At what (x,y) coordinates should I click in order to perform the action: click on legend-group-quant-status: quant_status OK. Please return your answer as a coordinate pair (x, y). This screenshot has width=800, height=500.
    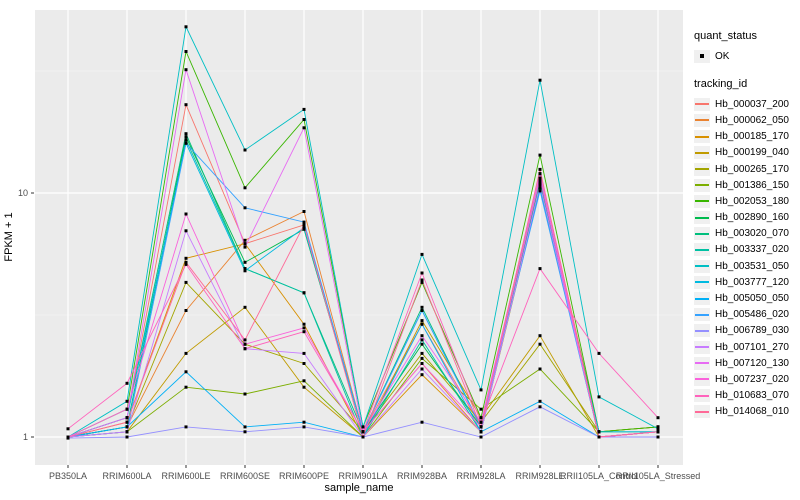
    Looking at the image, I should click on (746, 47).